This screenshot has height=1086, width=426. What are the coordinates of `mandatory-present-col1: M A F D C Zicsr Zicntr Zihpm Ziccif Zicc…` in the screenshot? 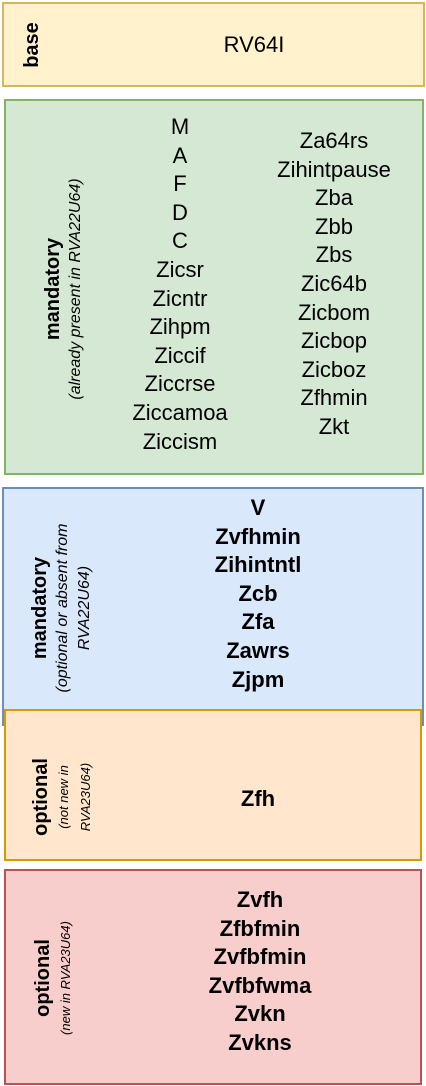 It's located at (180, 284).